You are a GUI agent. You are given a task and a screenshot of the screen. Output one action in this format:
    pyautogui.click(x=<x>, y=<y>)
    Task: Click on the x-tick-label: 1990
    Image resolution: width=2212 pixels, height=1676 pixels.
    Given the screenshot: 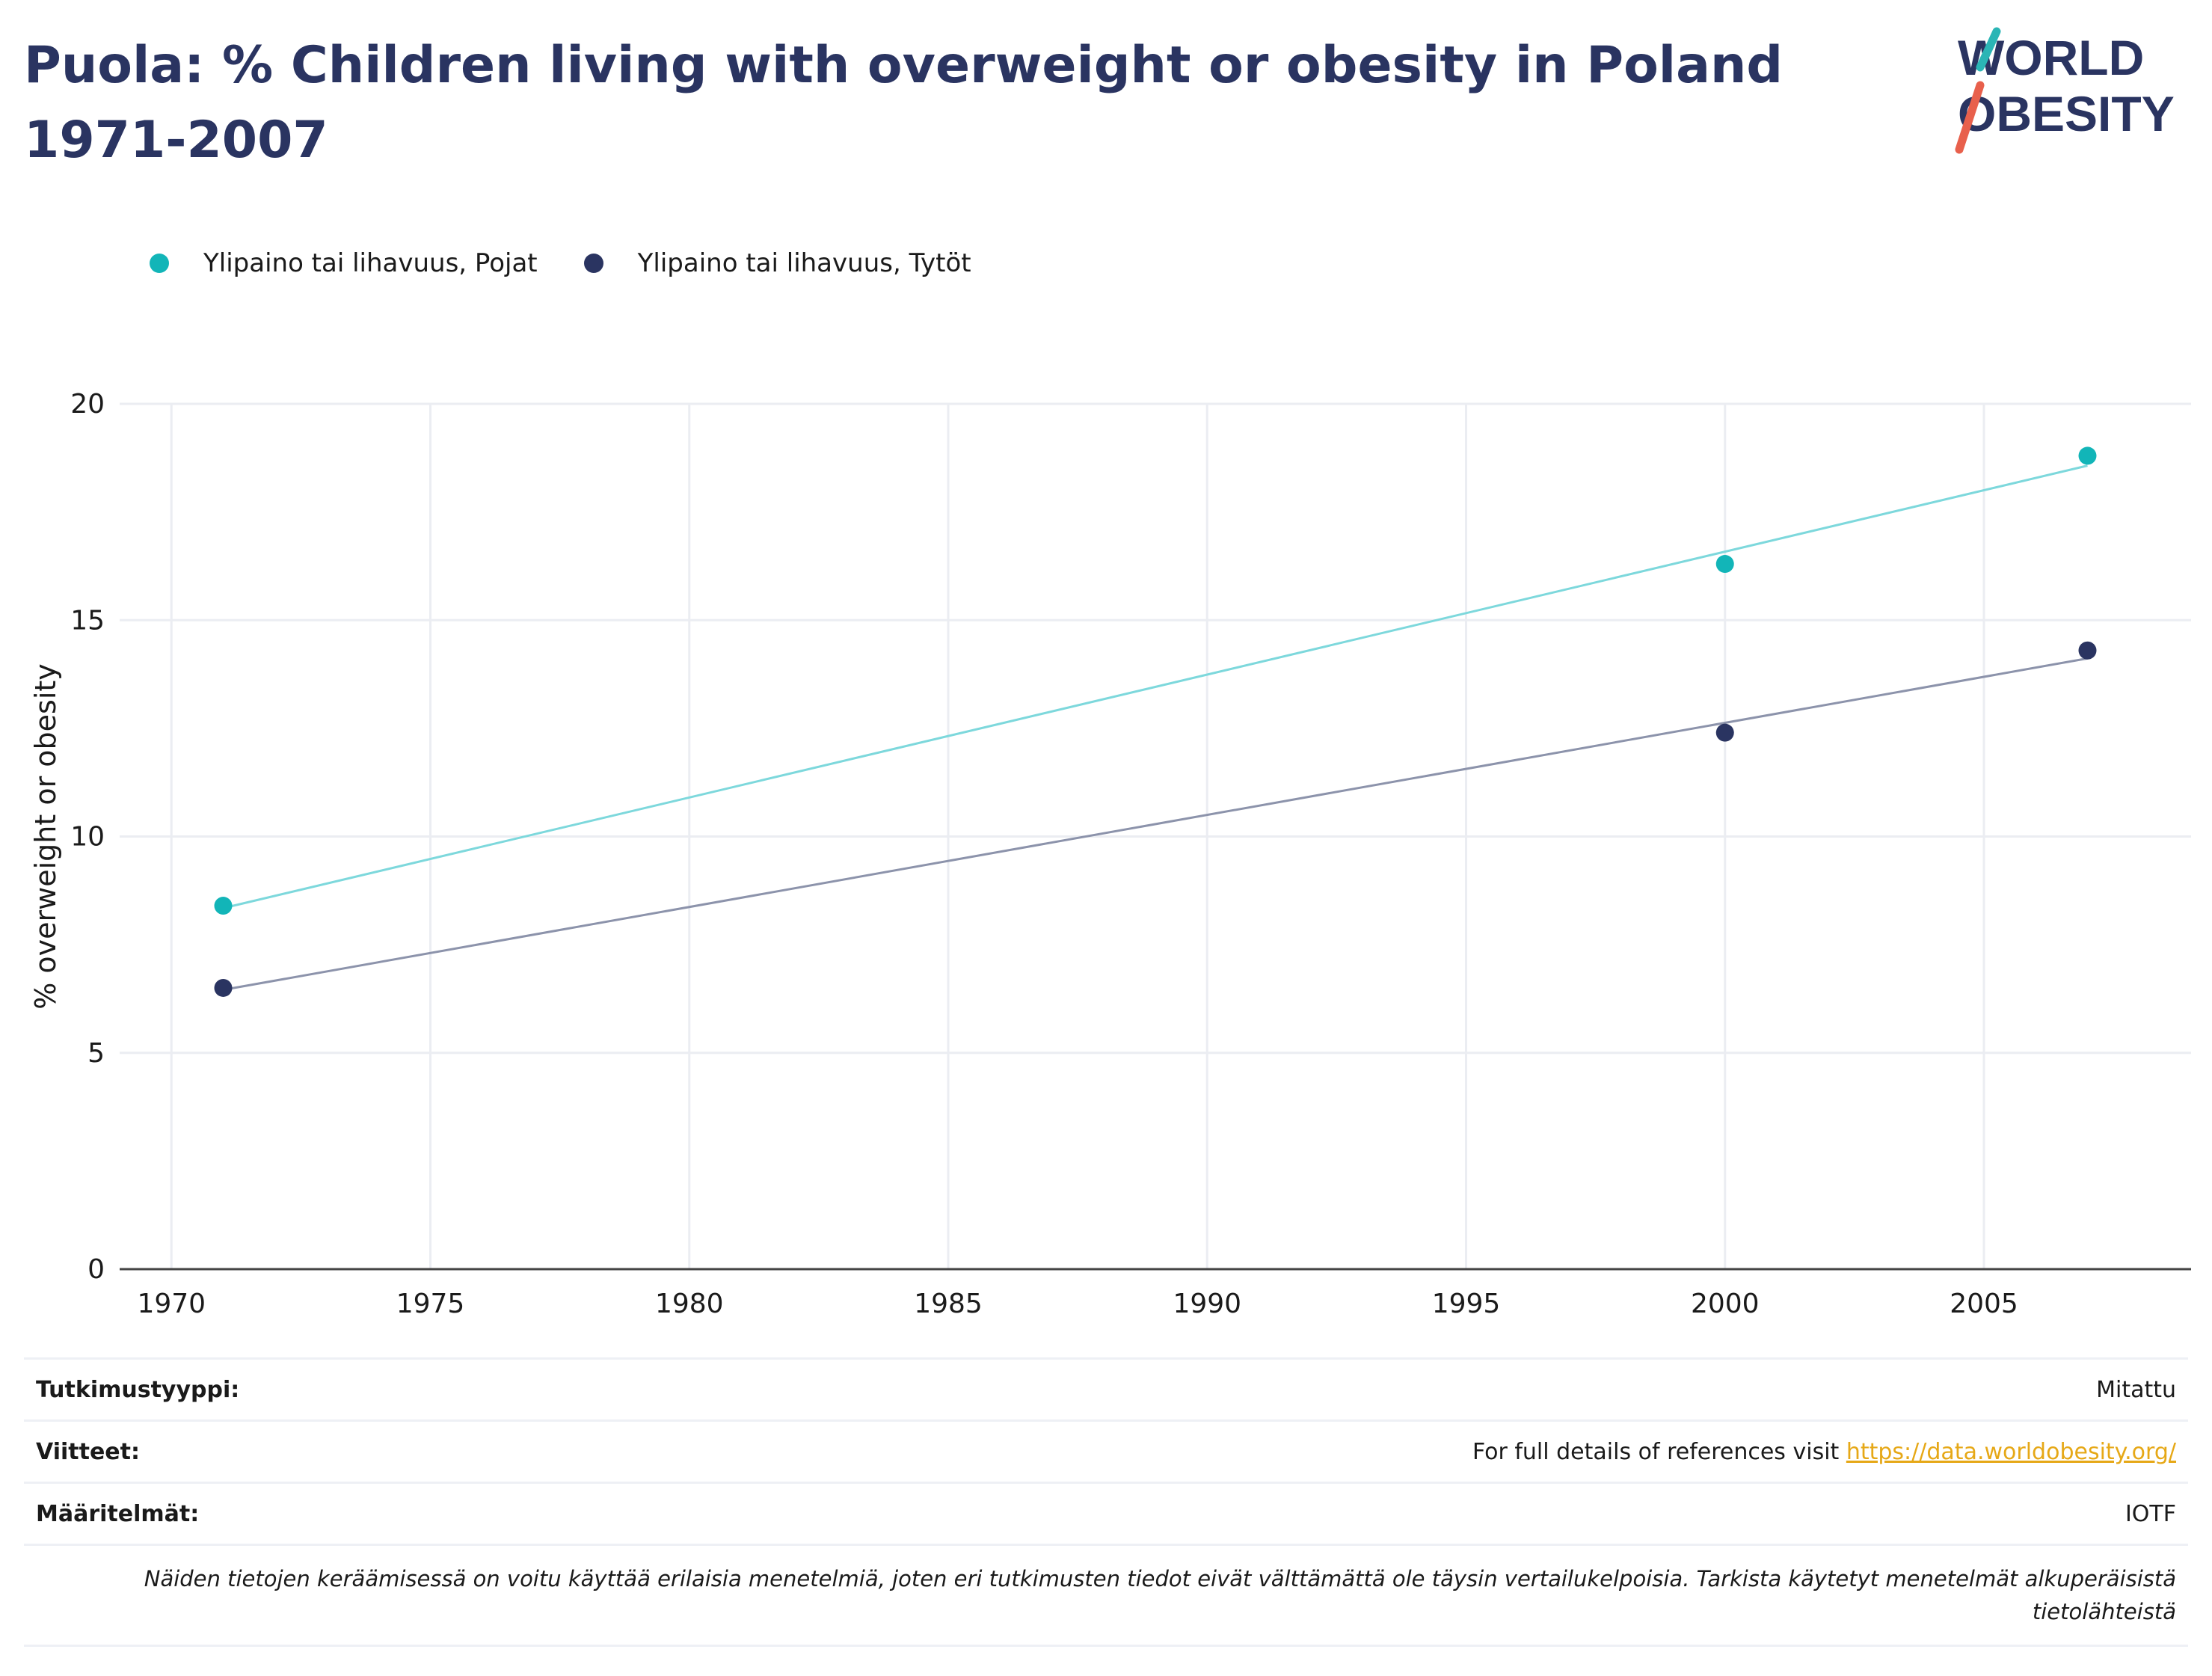 What is the action you would take?
    pyautogui.click(x=1207, y=1304)
    